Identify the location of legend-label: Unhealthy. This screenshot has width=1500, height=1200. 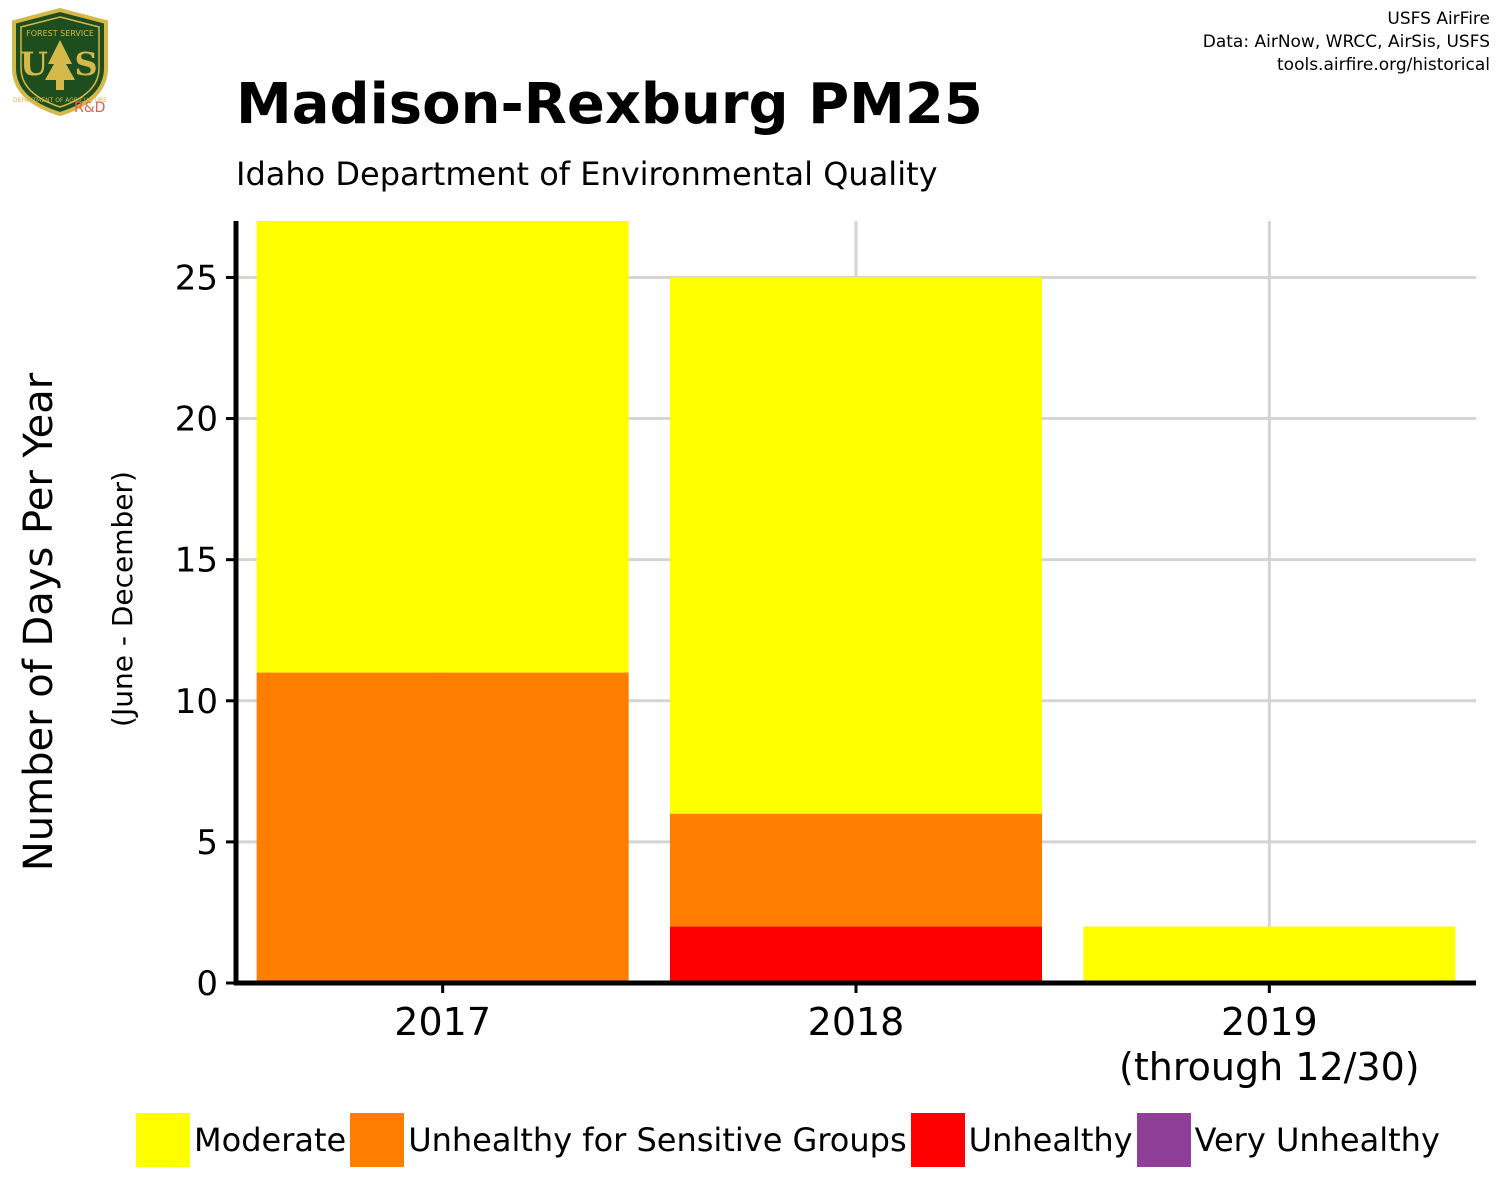
(1050, 1140).